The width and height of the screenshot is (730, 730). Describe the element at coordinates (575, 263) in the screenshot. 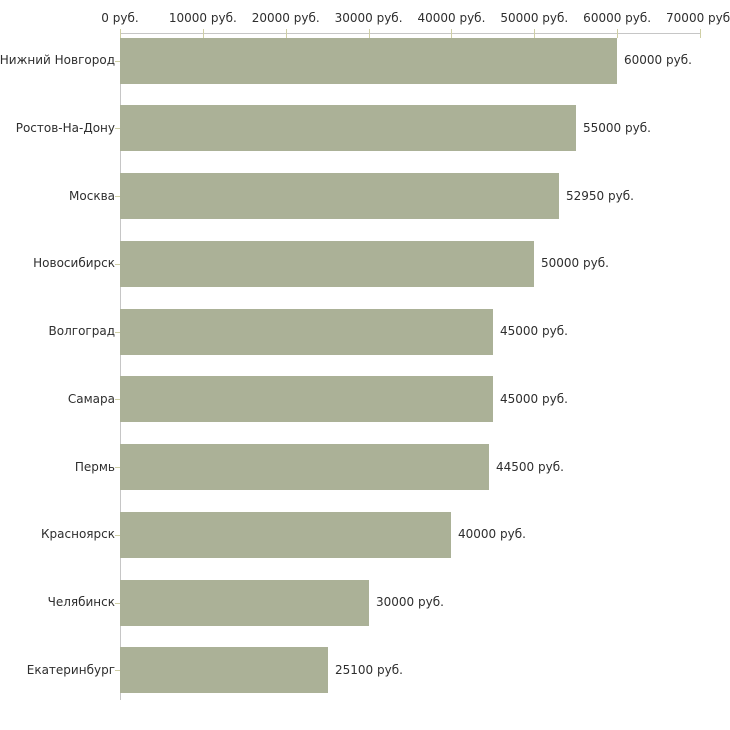

I see `bar-value-label: 50000 руб.` at that location.